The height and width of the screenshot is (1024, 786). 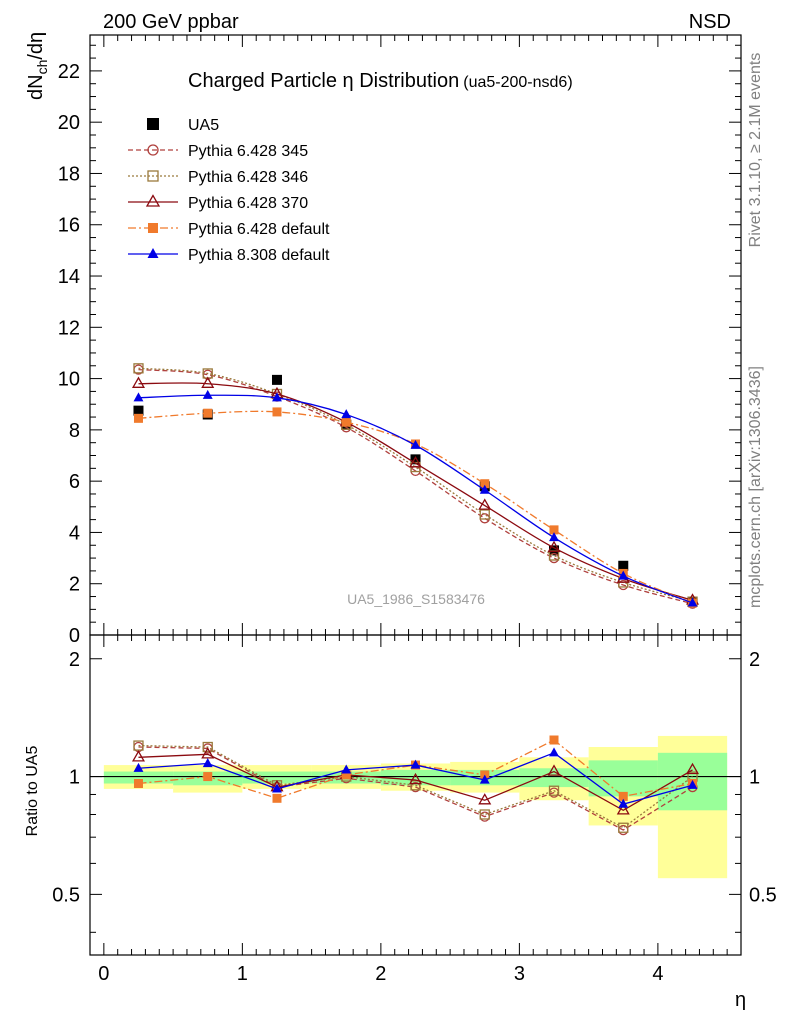 What do you see at coordinates (74, 585) in the screenshot?
I see `y-tick-label: 2` at bounding box center [74, 585].